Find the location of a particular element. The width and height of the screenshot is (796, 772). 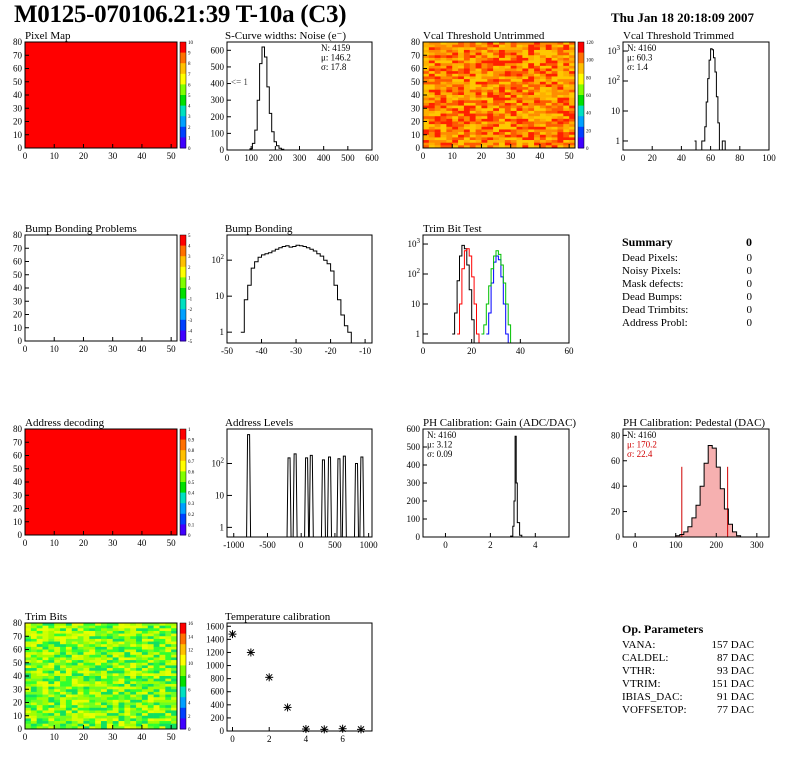

summary-value: 0 is located at coordinates (749, 271).